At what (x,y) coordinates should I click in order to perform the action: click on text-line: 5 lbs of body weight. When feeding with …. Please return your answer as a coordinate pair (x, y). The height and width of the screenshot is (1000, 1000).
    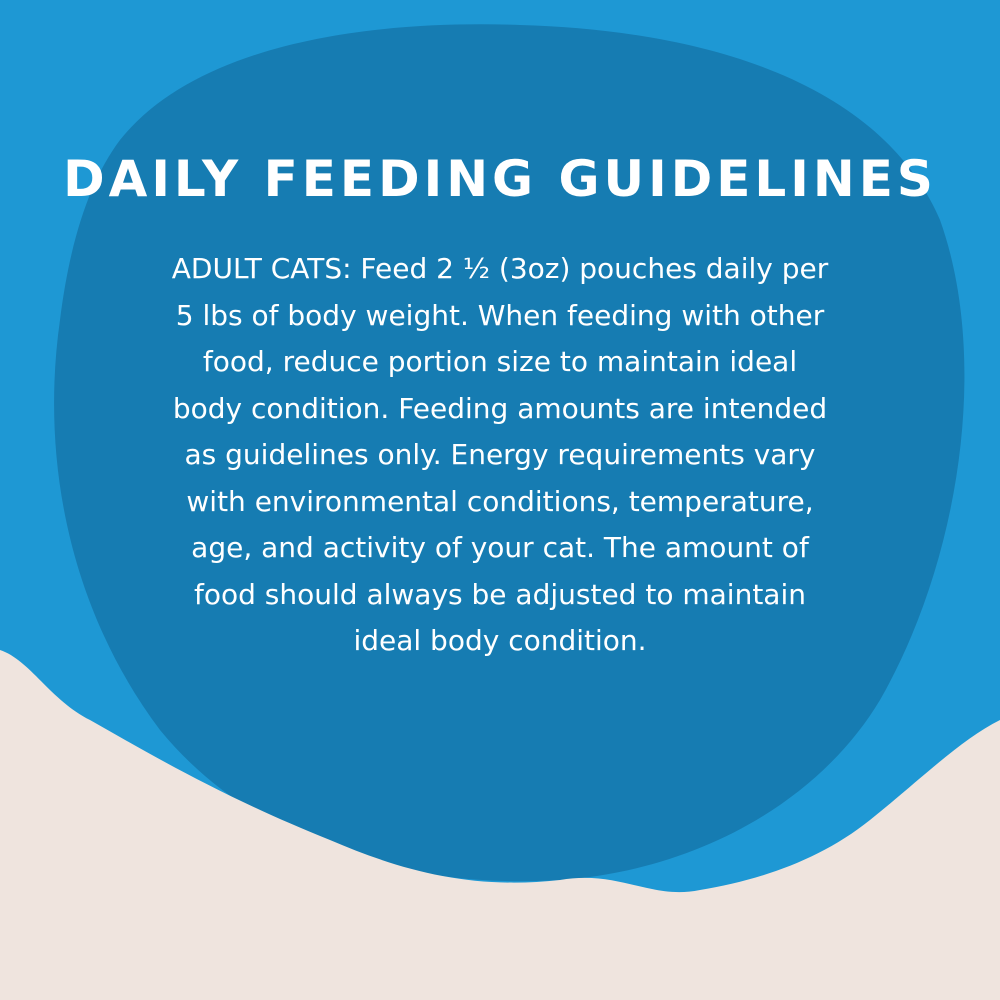
    Looking at the image, I should click on (500, 315).